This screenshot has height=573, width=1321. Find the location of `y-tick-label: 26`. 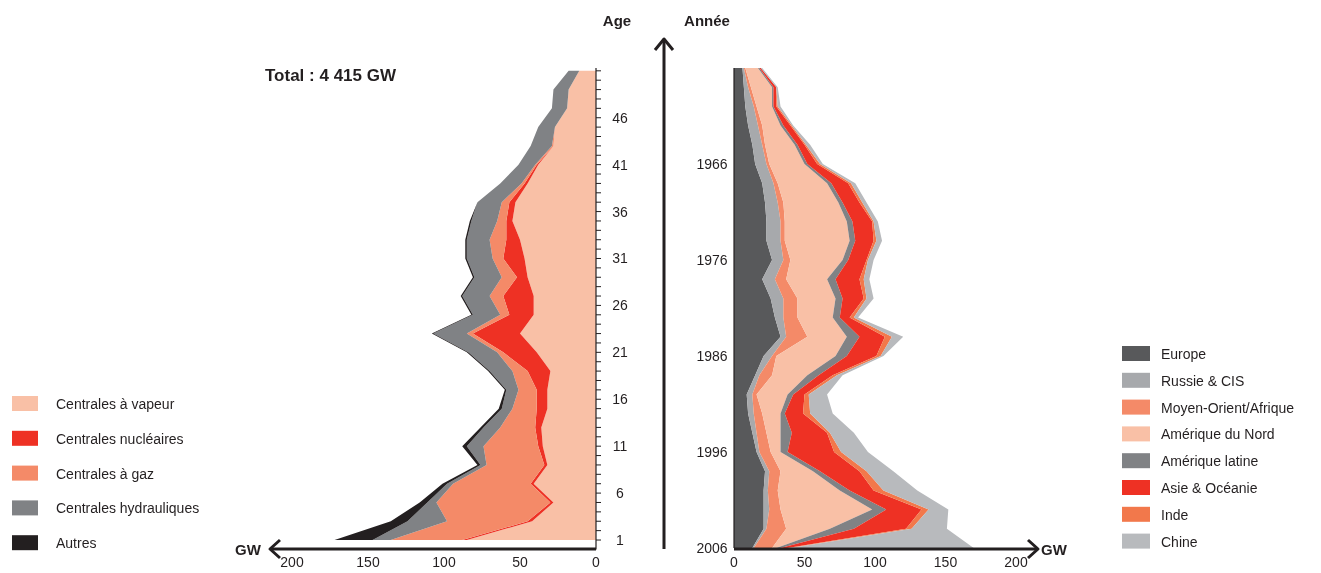

y-tick-label: 26 is located at coordinates (620, 305).